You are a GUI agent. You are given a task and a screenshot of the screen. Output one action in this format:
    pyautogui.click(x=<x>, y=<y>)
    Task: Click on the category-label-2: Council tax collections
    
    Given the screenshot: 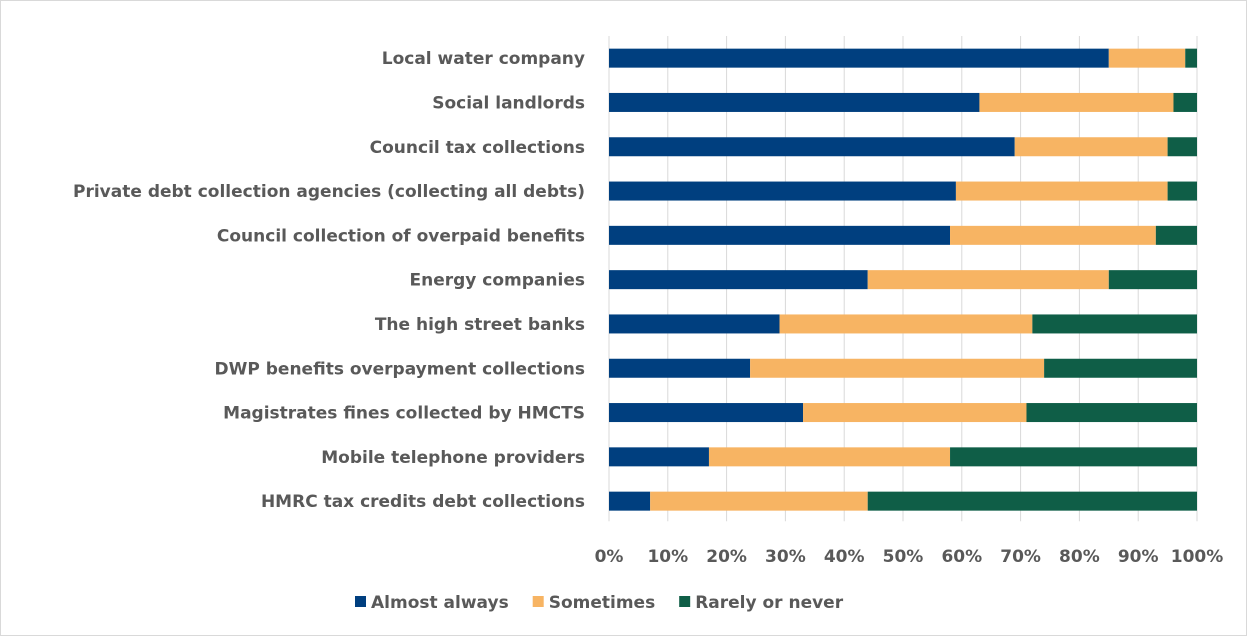 What is the action you would take?
    pyautogui.click(x=477, y=148)
    